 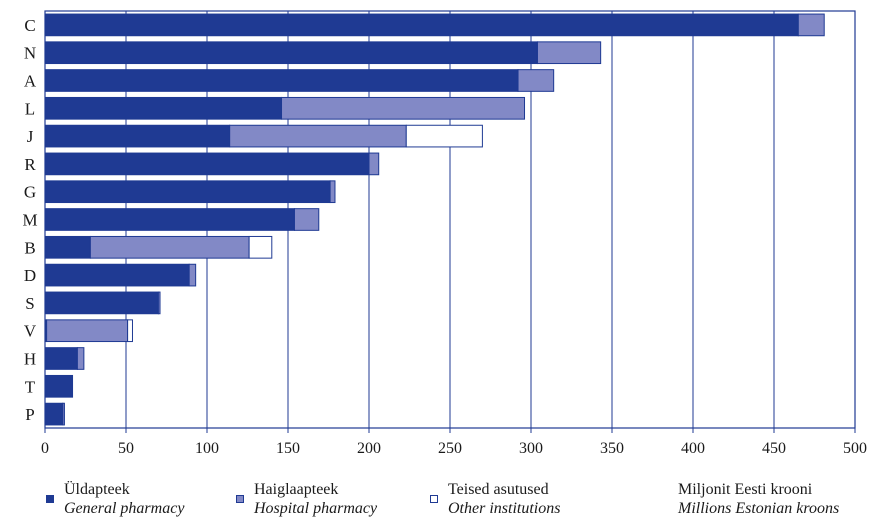 What do you see at coordinates (30, 275) in the screenshot?
I see `y-tick-label-D: D` at bounding box center [30, 275].